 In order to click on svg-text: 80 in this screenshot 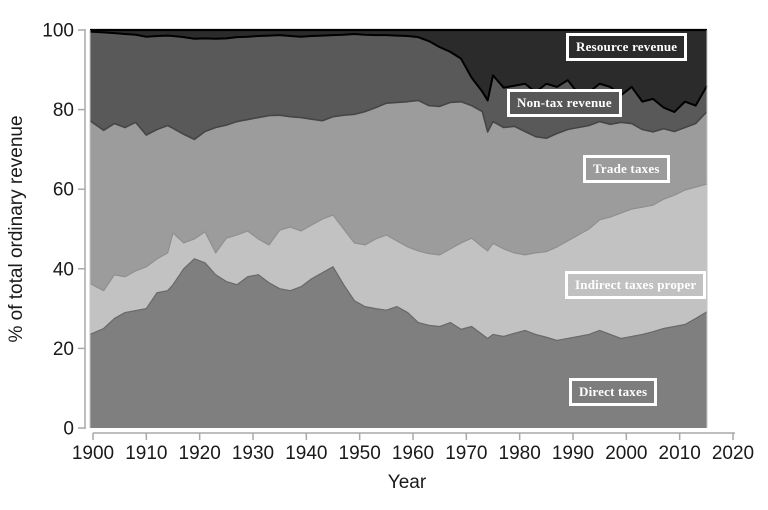, I will do `click(63, 110)`.